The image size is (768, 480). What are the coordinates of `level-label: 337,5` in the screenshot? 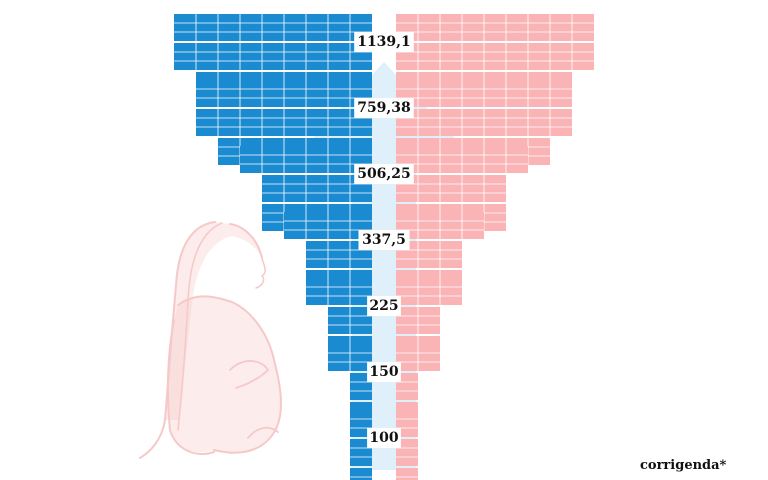 It's located at (384, 240).